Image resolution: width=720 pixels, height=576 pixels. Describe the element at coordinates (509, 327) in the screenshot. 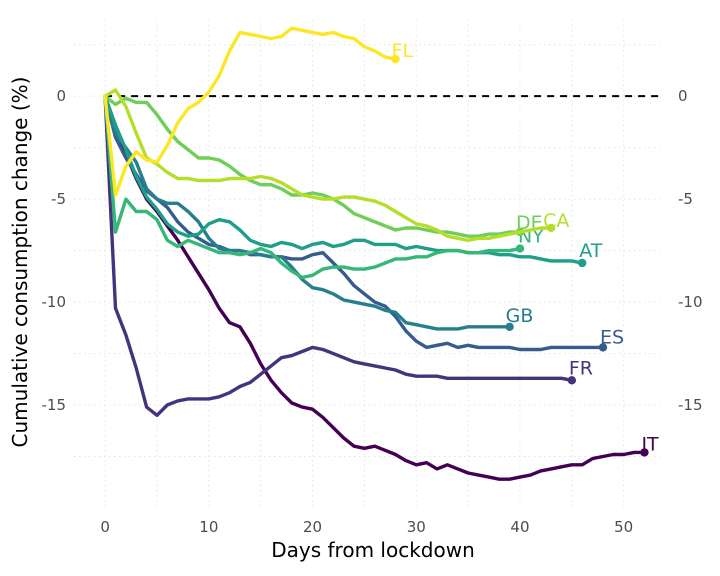

I see `series-end-point-gb` at that location.